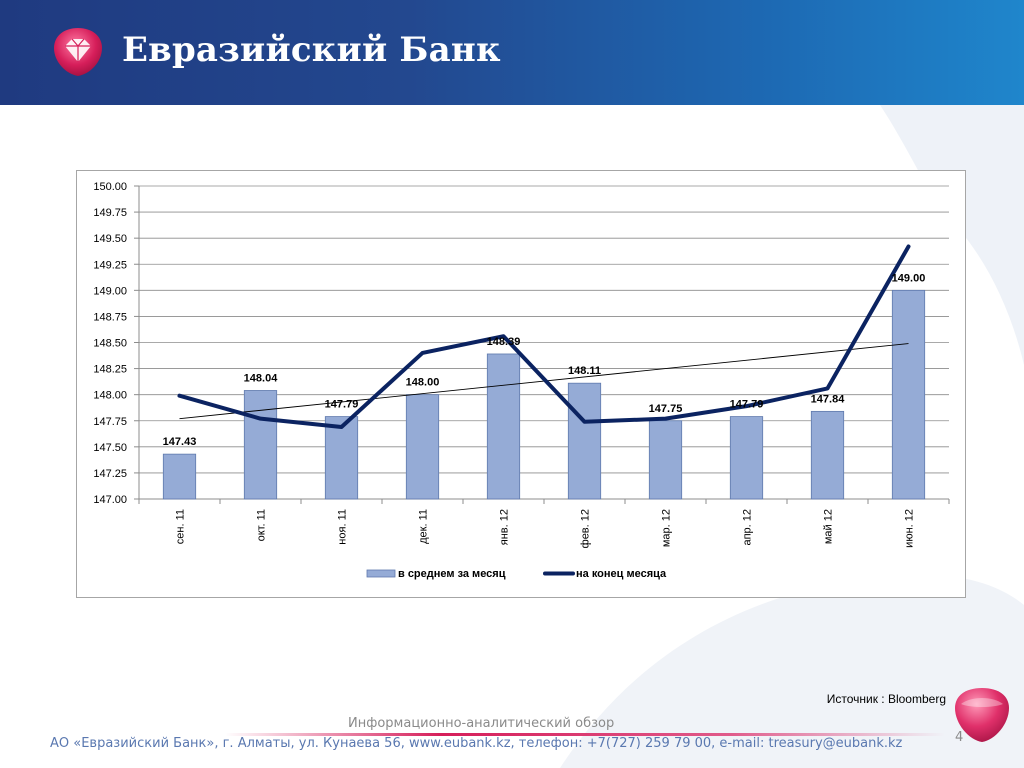 The height and width of the screenshot is (768, 1024). Describe the element at coordinates (909, 278) in the screenshot. I see `data-label: 149.00` at that location.